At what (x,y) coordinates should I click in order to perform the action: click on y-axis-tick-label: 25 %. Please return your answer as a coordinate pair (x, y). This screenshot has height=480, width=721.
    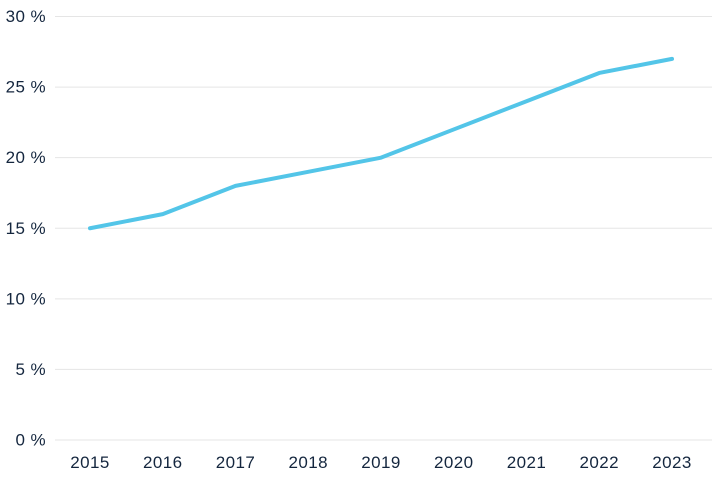
    Looking at the image, I should click on (26, 87).